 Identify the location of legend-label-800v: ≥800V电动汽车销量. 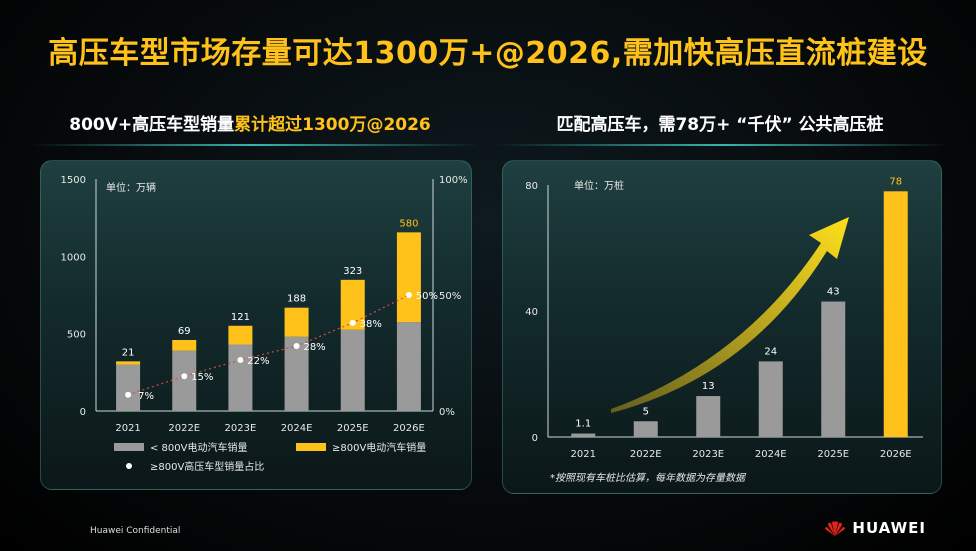
(379, 447).